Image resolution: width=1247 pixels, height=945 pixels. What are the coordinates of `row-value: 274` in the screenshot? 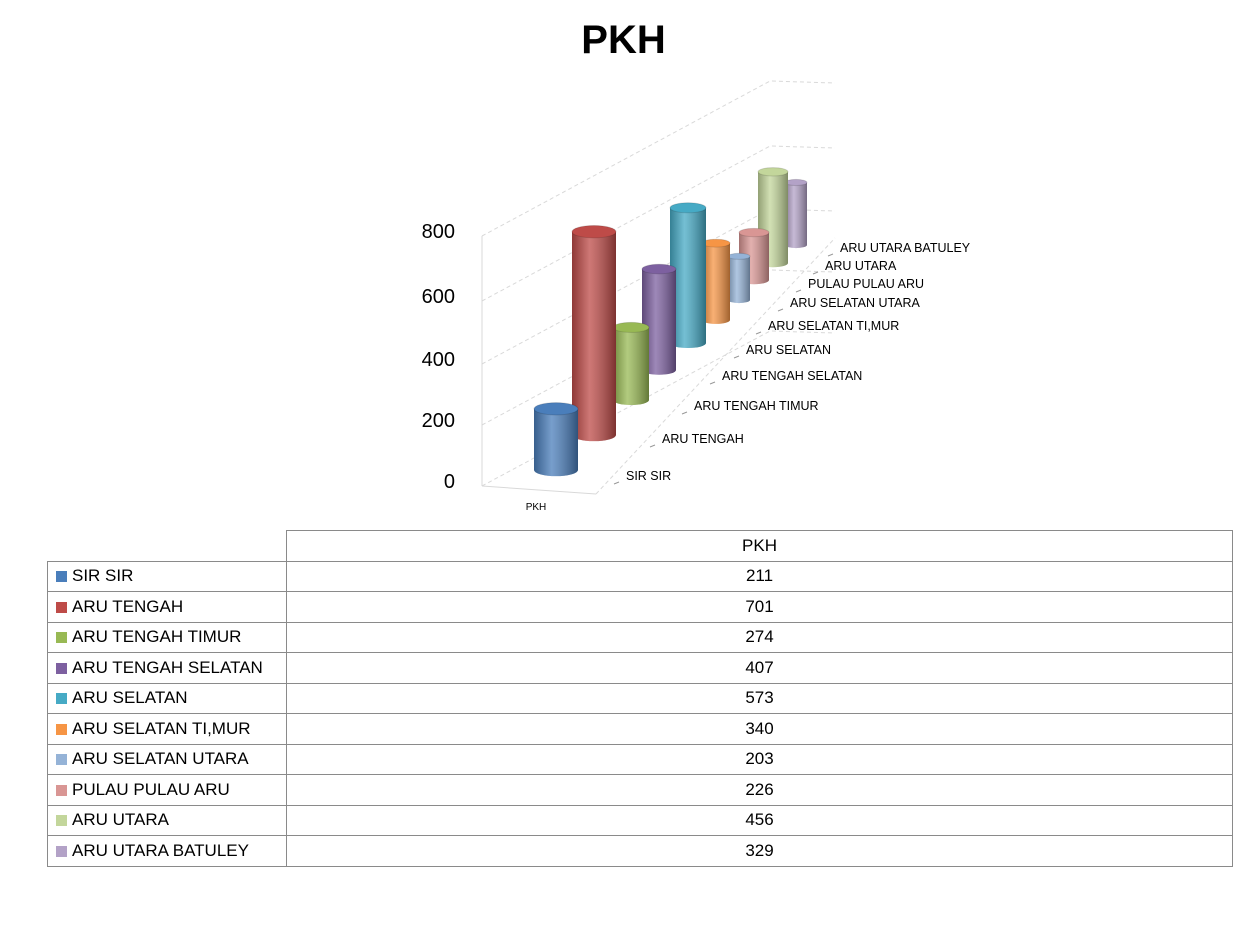 It's located at (759, 637).